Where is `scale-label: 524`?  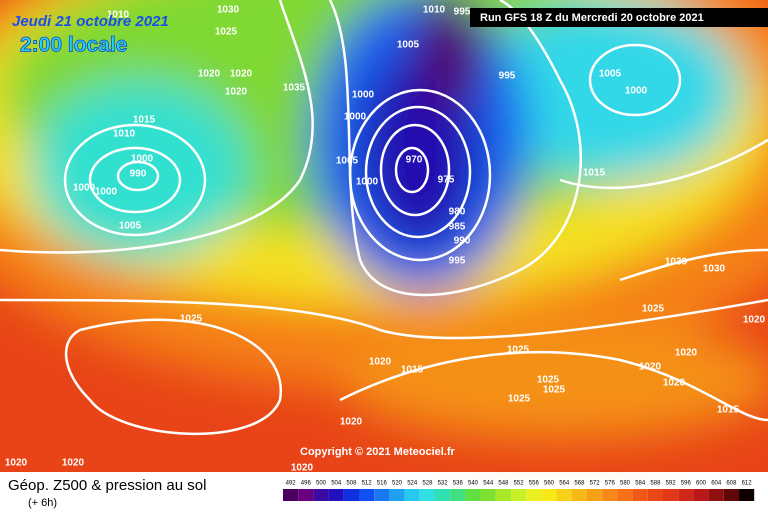
scale-label: 524 is located at coordinates (412, 484).